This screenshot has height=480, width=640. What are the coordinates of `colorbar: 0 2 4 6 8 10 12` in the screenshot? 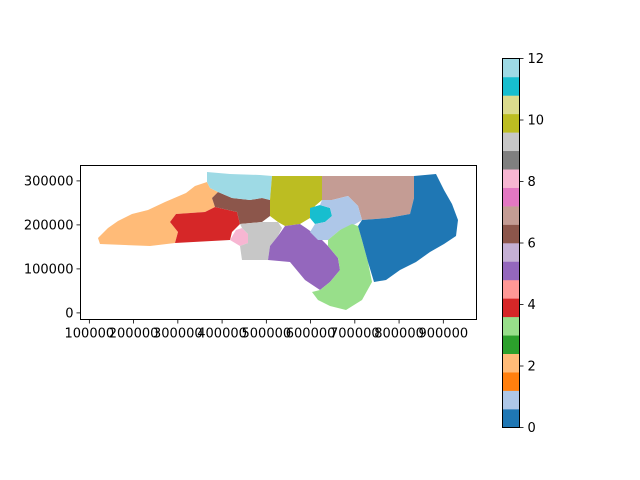 It's located at (523, 244).